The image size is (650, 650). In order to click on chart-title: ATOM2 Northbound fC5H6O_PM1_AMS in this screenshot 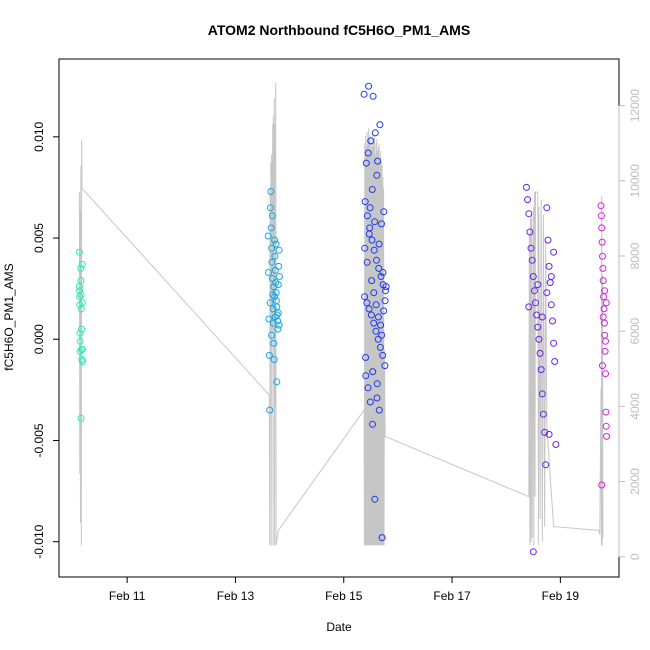, I will do `click(339, 30)`.